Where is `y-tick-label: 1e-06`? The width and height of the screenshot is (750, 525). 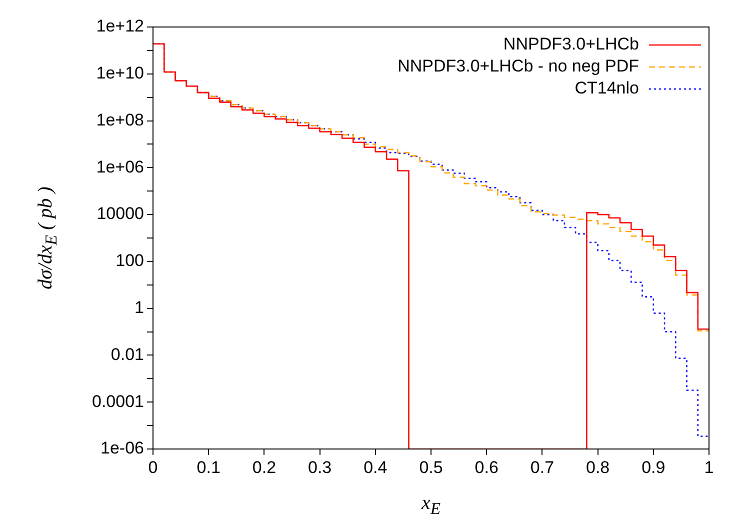 y-tick-label: 1e-06 is located at coordinates (122, 448).